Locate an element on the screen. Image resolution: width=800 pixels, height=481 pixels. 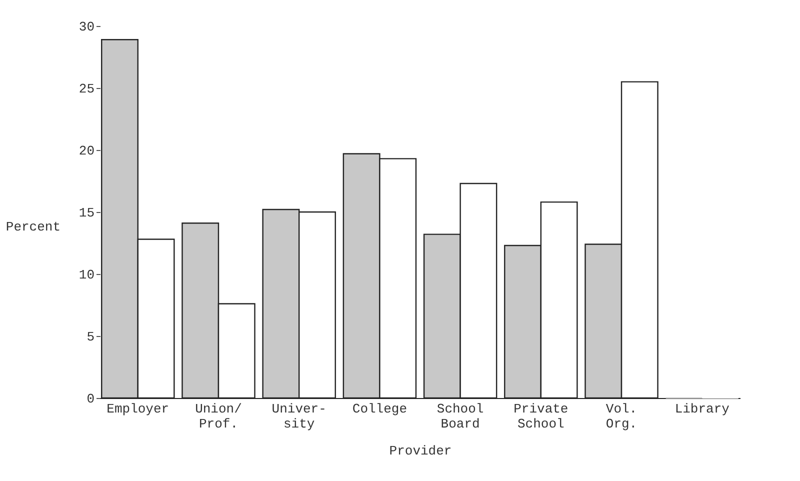
y-tick-label: 0 is located at coordinates (90, 399).